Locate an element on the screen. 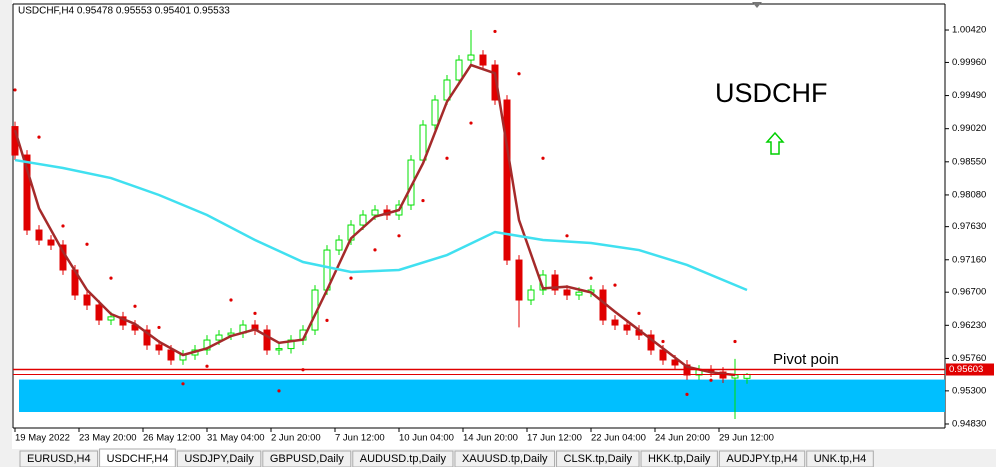  tab-label: AUDUSD.tp,Daily is located at coordinates (403, 459).